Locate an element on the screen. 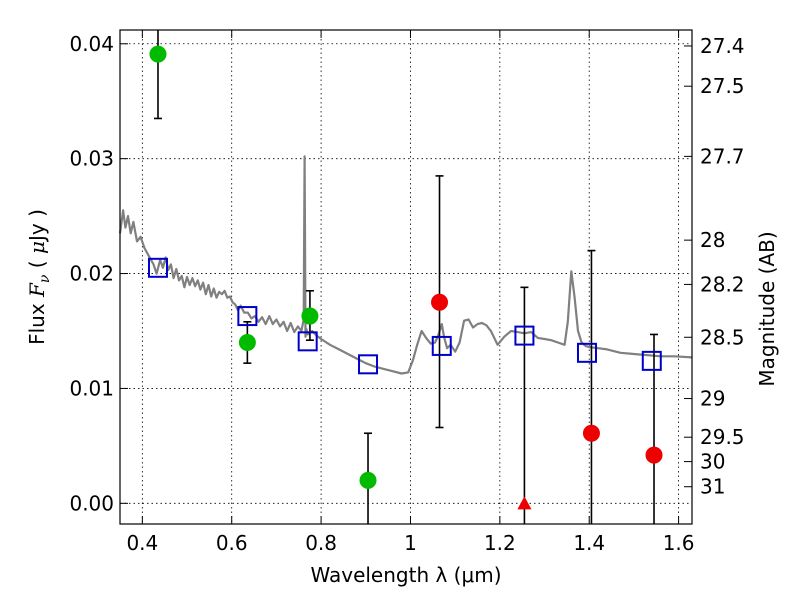  y-axis-label-part: Jy ) is located at coordinates (37, 226).